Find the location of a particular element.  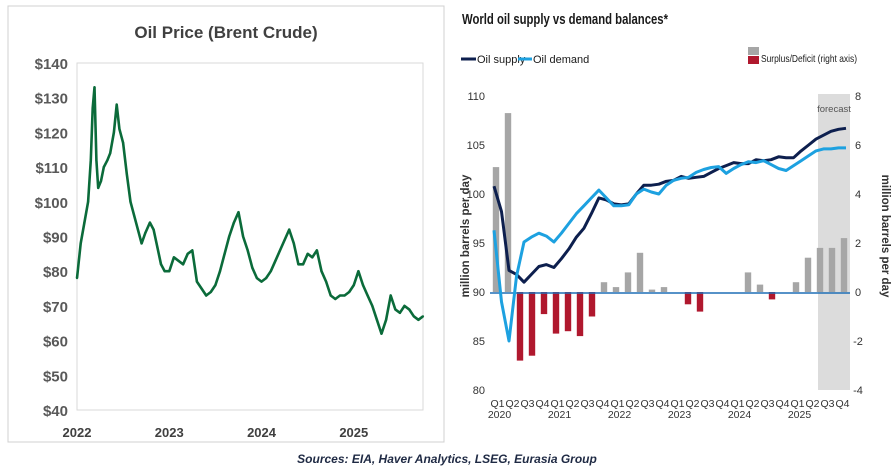

legend-surplus-swatch is located at coordinates (753, 51).